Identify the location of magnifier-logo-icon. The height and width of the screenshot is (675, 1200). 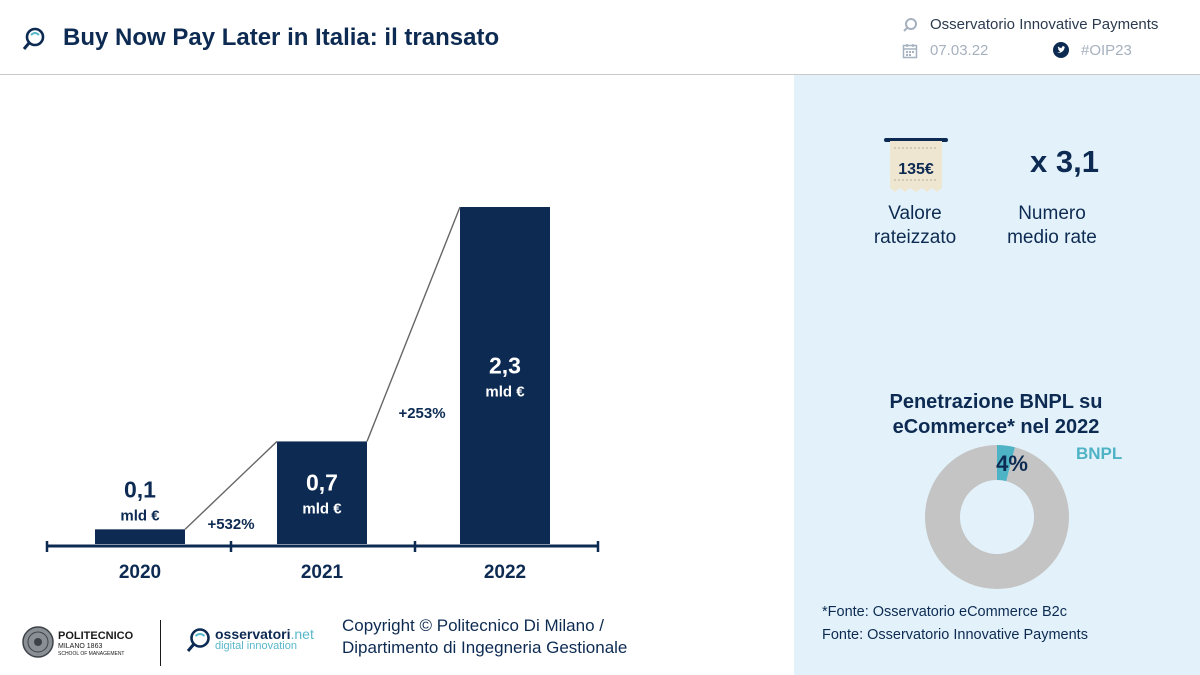
(33, 38).